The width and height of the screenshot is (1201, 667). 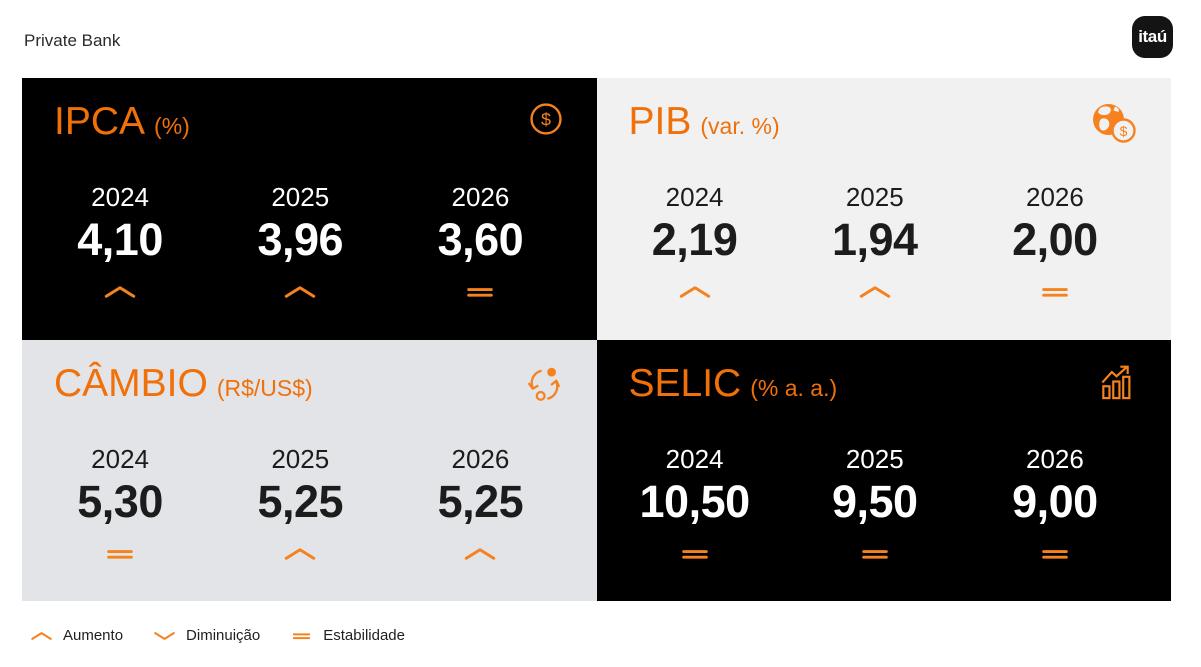 What do you see at coordinates (223, 635) in the screenshot?
I see `legend-label: Diminuição` at bounding box center [223, 635].